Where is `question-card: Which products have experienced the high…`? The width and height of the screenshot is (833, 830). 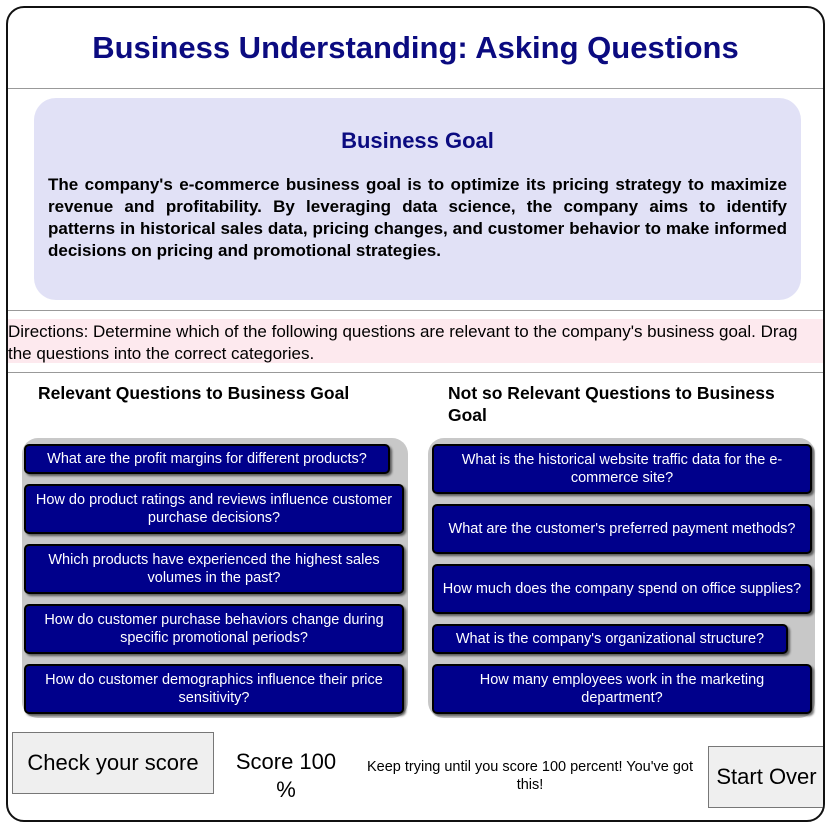 question-card: Which products have experienced the high… is located at coordinates (214, 569).